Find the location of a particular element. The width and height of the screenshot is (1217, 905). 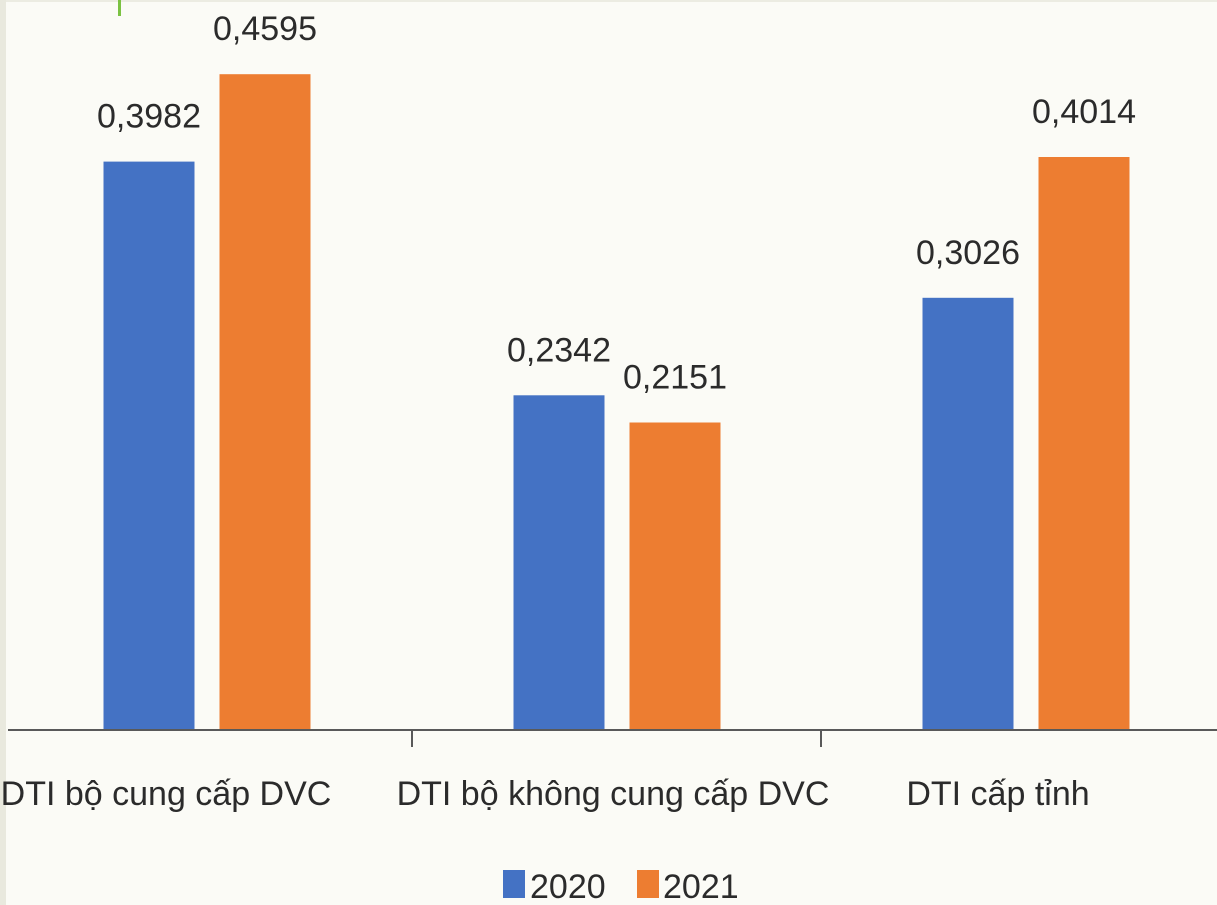

left-border is located at coordinates (3, 452).